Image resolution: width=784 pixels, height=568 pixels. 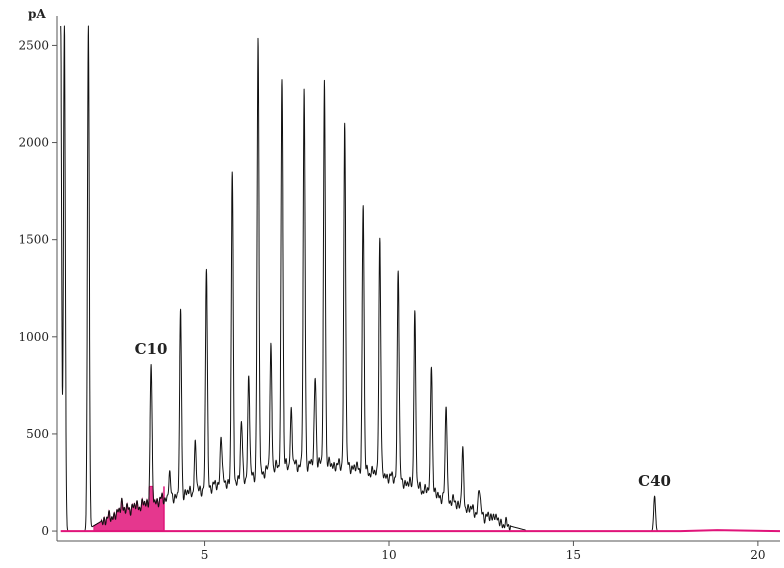 I want to click on x-tick-label: 5, so click(x=205, y=555).